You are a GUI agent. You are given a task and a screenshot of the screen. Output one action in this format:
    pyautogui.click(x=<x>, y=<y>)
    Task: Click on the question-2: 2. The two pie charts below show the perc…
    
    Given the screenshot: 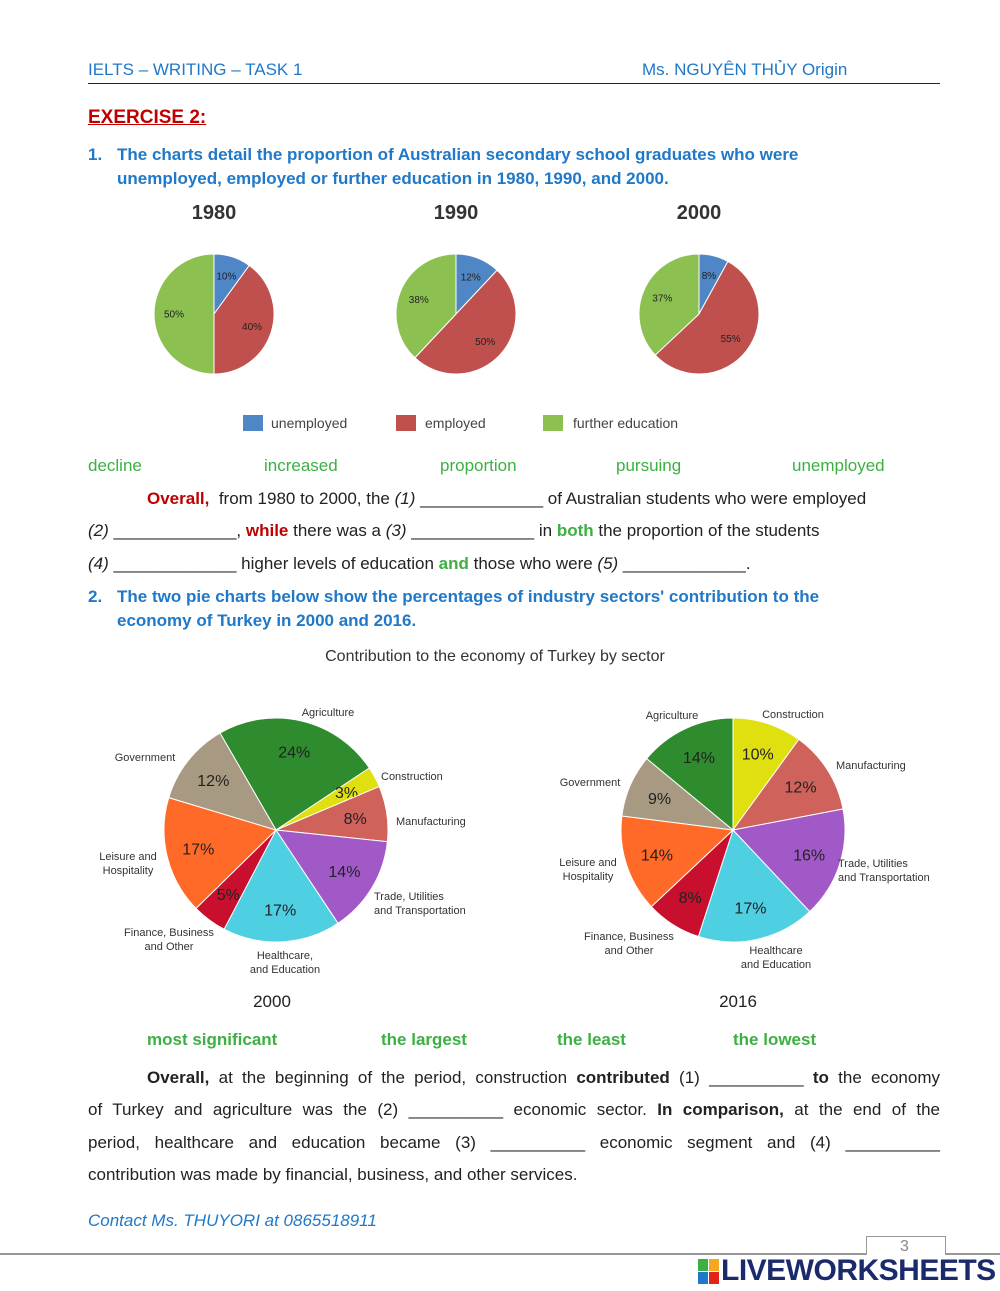 What is the action you would take?
    pyautogui.click(x=453, y=609)
    